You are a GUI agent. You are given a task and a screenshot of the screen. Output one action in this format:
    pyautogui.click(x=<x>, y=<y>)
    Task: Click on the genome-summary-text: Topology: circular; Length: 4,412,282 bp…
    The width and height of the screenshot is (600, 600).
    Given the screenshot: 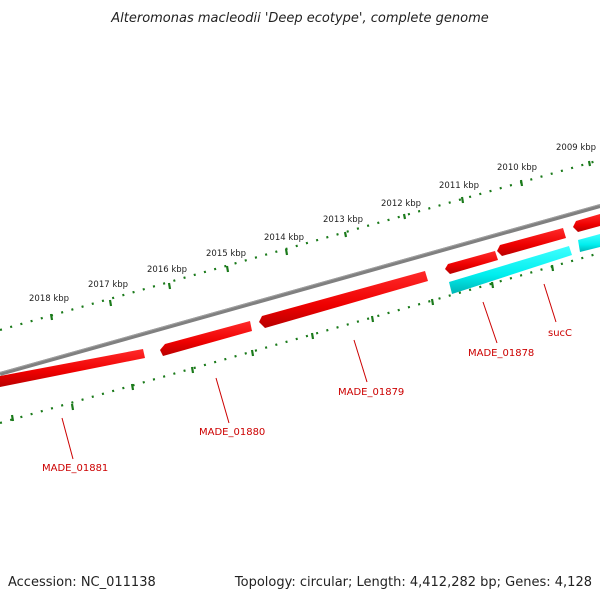 What is the action you would take?
    pyautogui.click(x=413, y=582)
    